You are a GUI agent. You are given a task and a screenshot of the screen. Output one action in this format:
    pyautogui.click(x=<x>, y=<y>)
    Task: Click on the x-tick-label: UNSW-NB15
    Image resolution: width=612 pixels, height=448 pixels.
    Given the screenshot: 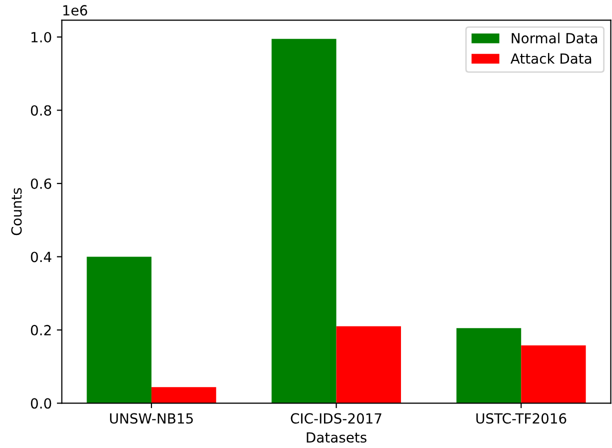 What is the action you would take?
    pyautogui.click(x=151, y=418)
    